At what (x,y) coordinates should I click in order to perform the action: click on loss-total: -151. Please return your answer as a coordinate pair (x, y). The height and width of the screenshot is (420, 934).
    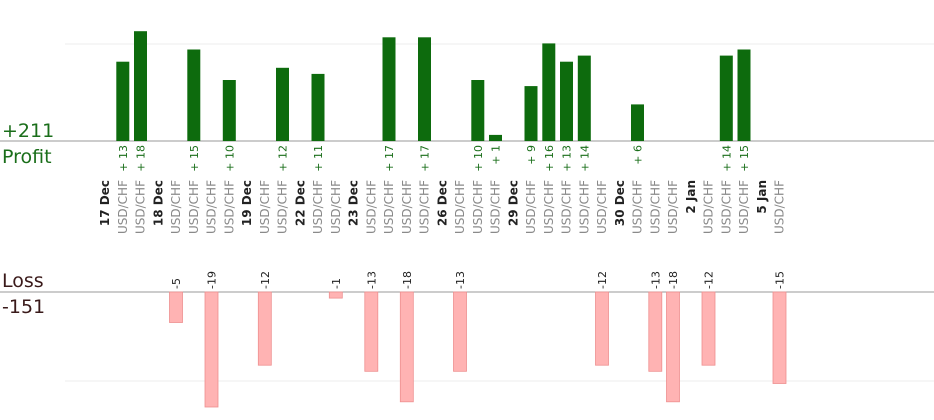
    Looking at the image, I should click on (23, 307).